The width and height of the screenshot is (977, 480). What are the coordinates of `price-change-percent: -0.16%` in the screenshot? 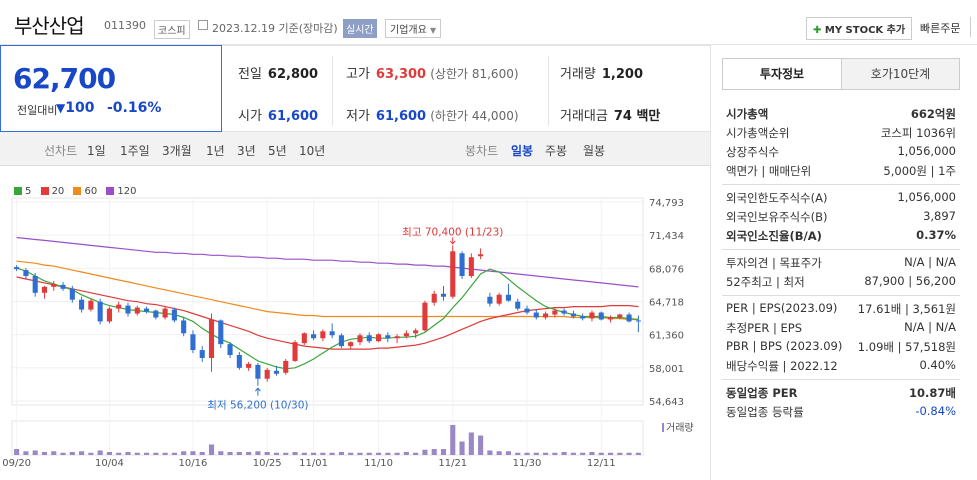 It's located at (134, 108).